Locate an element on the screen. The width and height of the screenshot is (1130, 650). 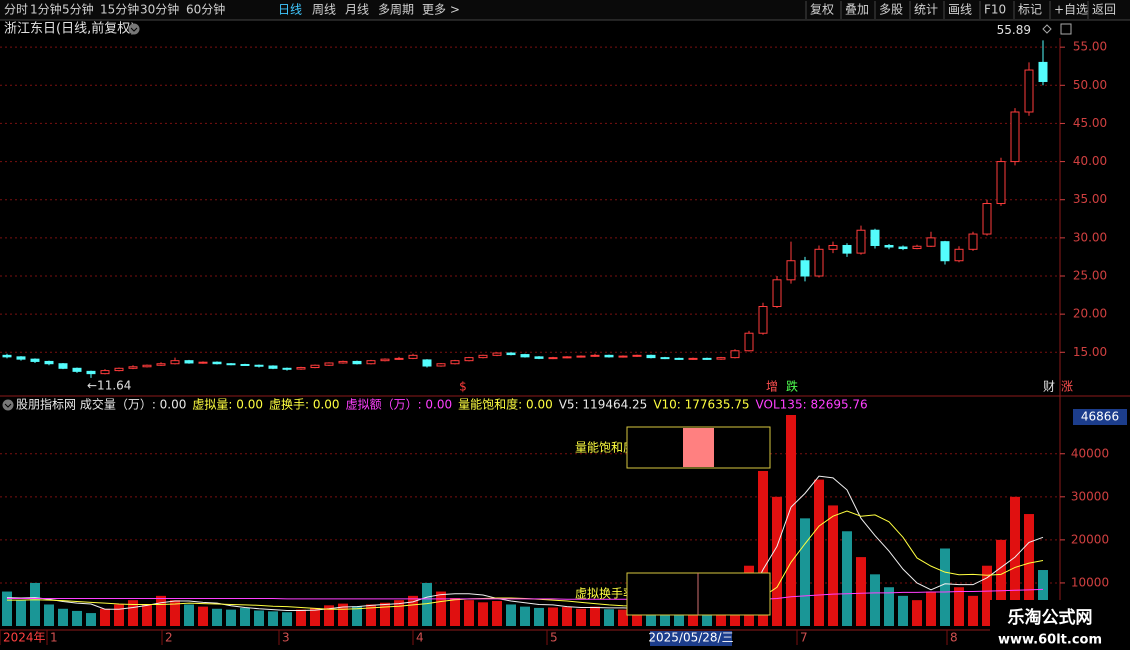
indicator-header: VOL135: 82695.76 is located at coordinates (812, 405).